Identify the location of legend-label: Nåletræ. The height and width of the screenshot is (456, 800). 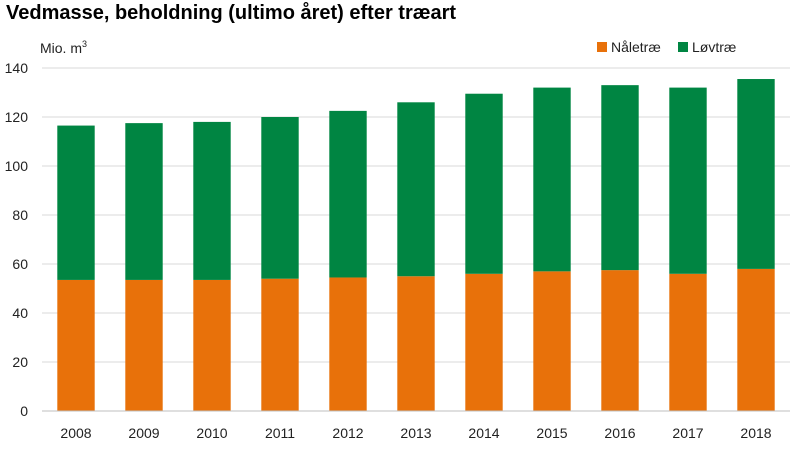
(636, 47).